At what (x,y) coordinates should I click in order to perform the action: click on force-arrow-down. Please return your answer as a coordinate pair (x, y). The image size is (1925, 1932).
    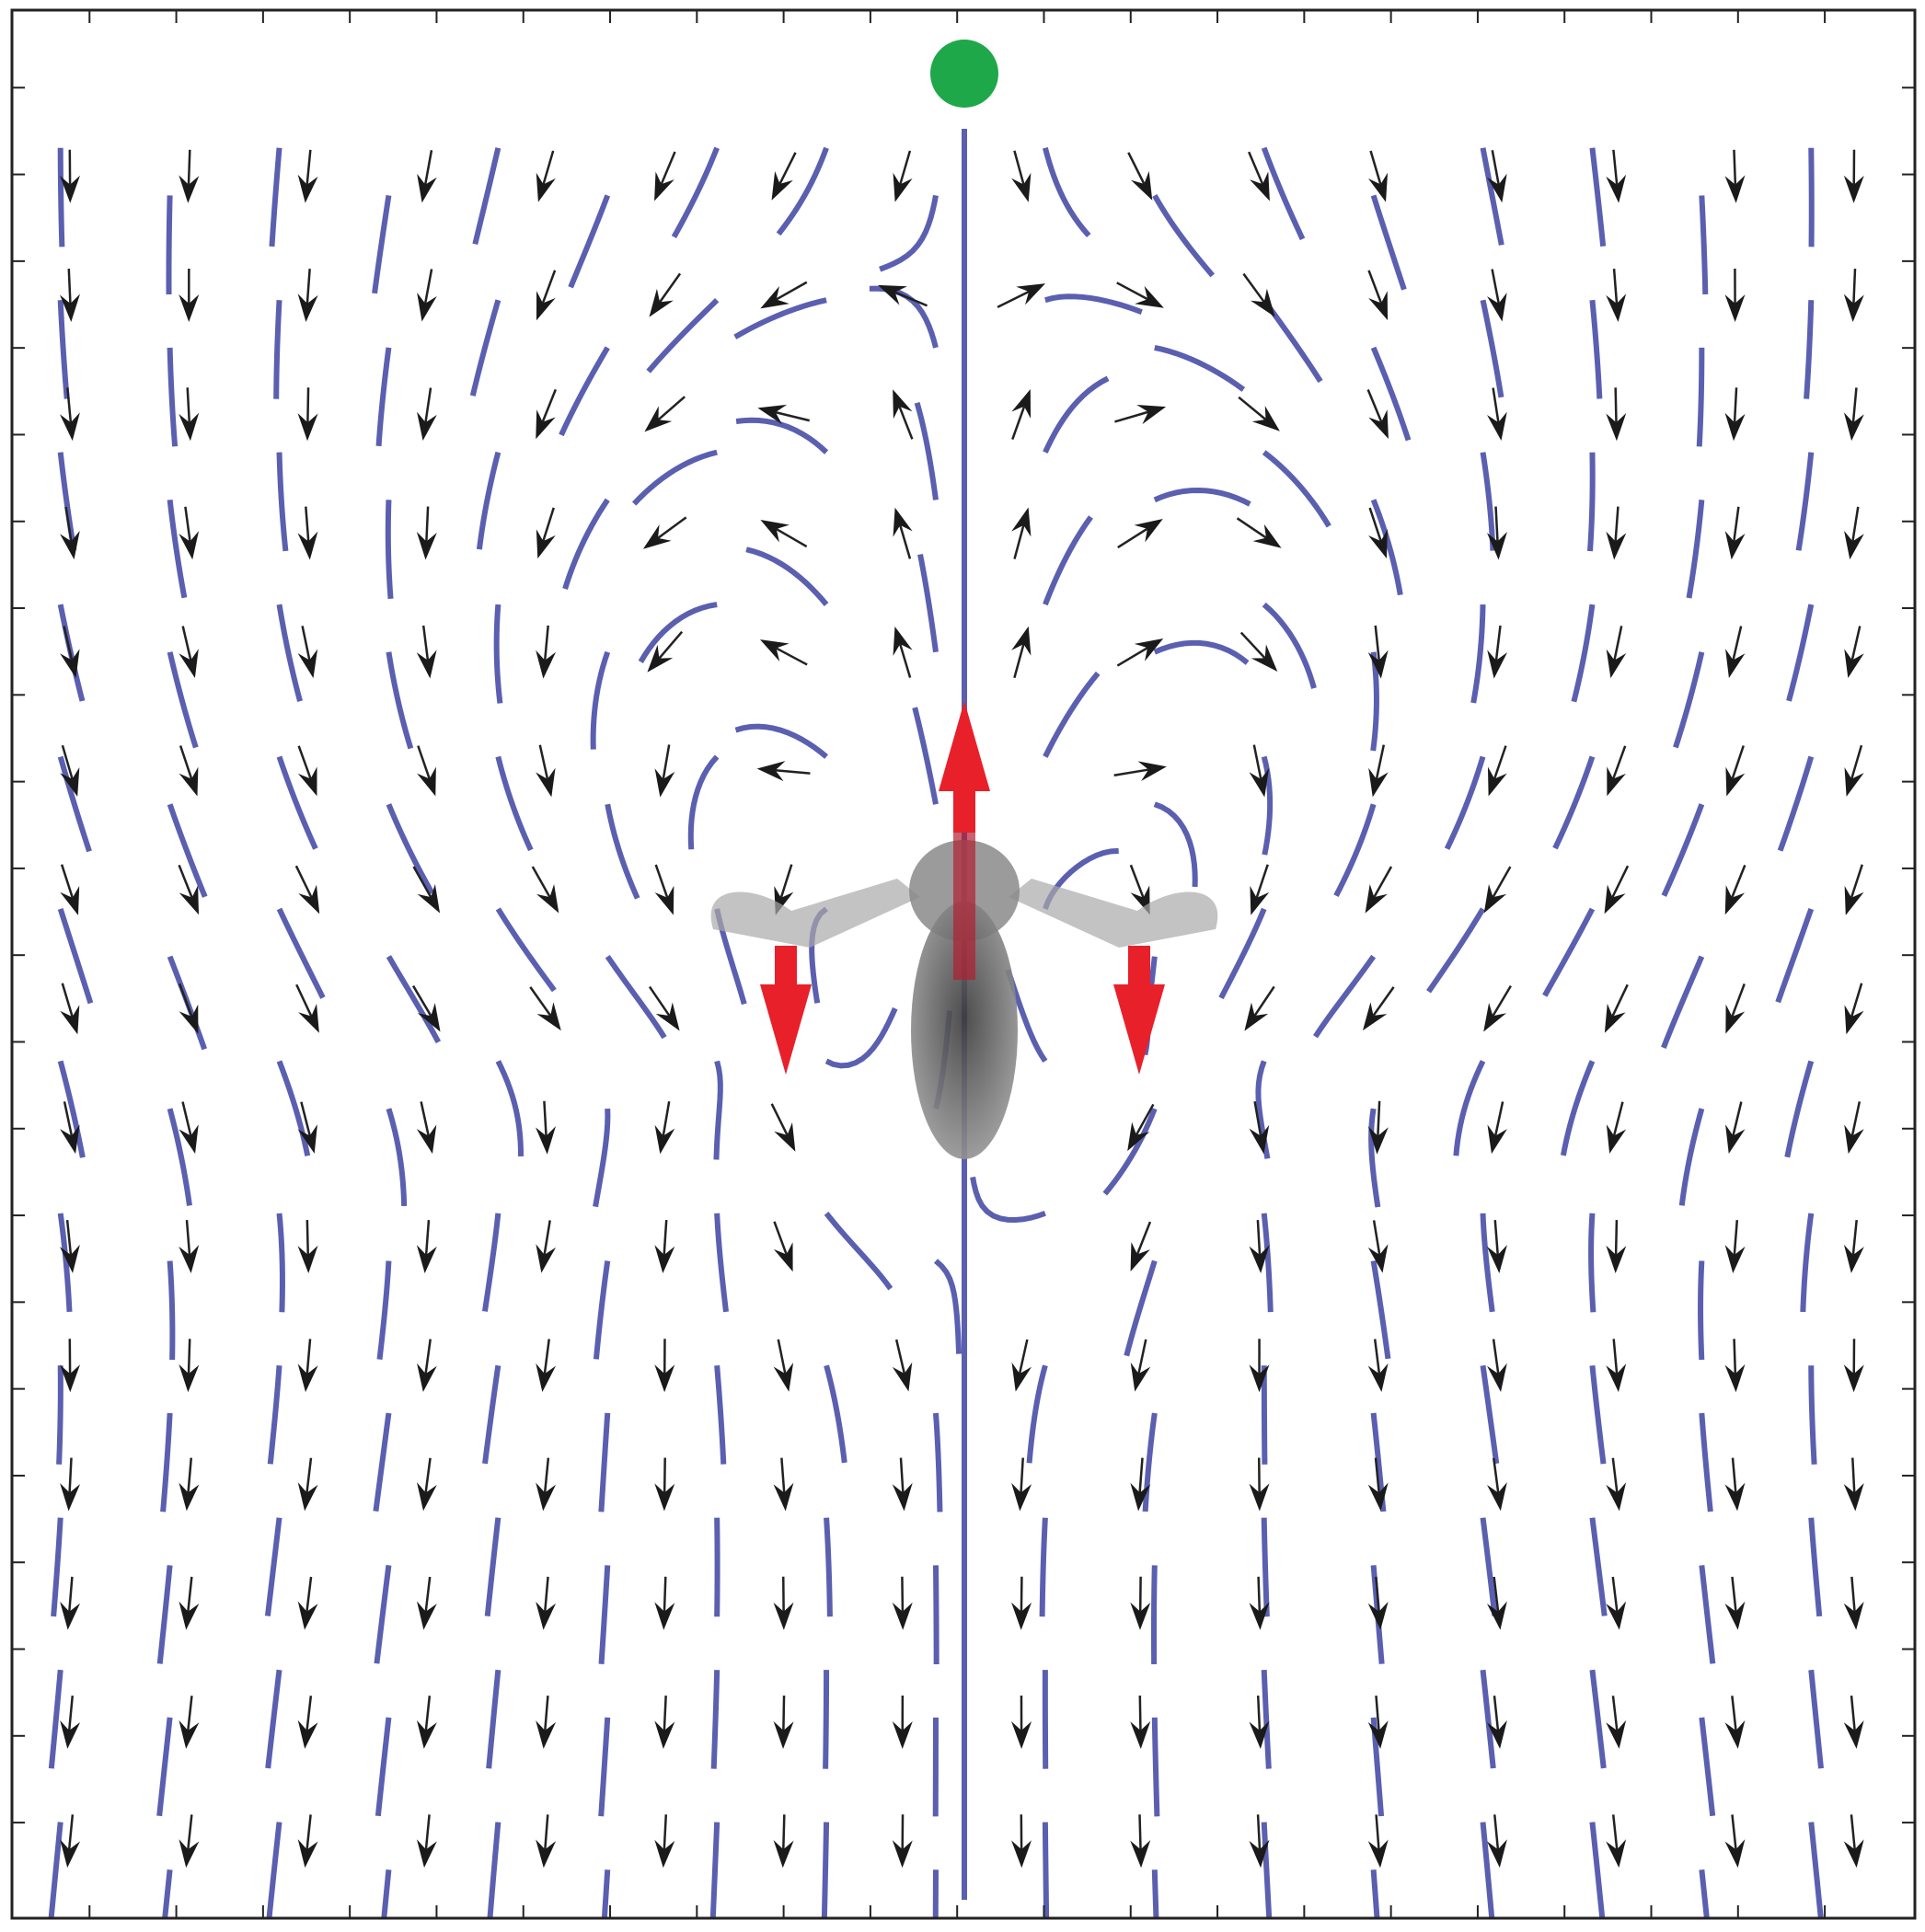
    Looking at the image, I should click on (786, 1010).